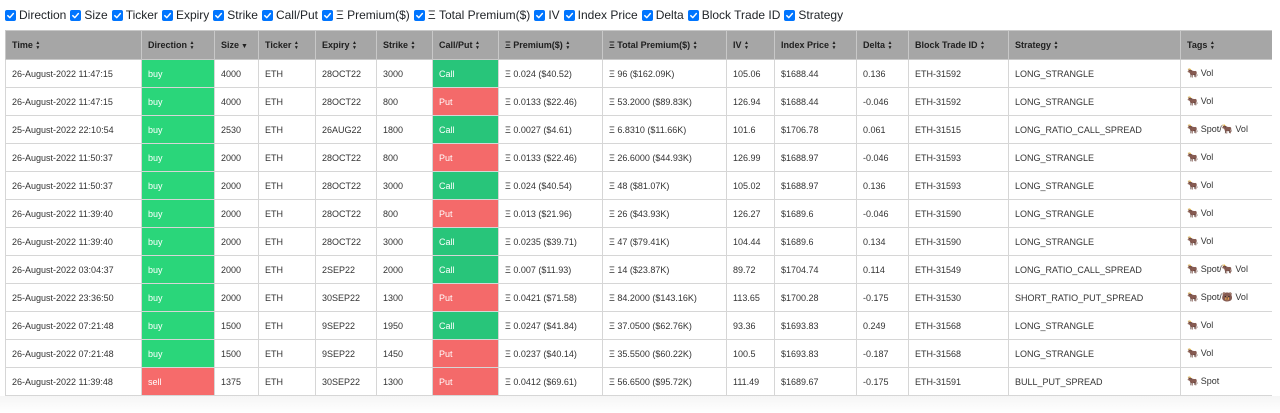 The height and width of the screenshot is (413, 1280). Describe the element at coordinates (267, 15) in the screenshot. I see `checkbox-call-put` at that location.